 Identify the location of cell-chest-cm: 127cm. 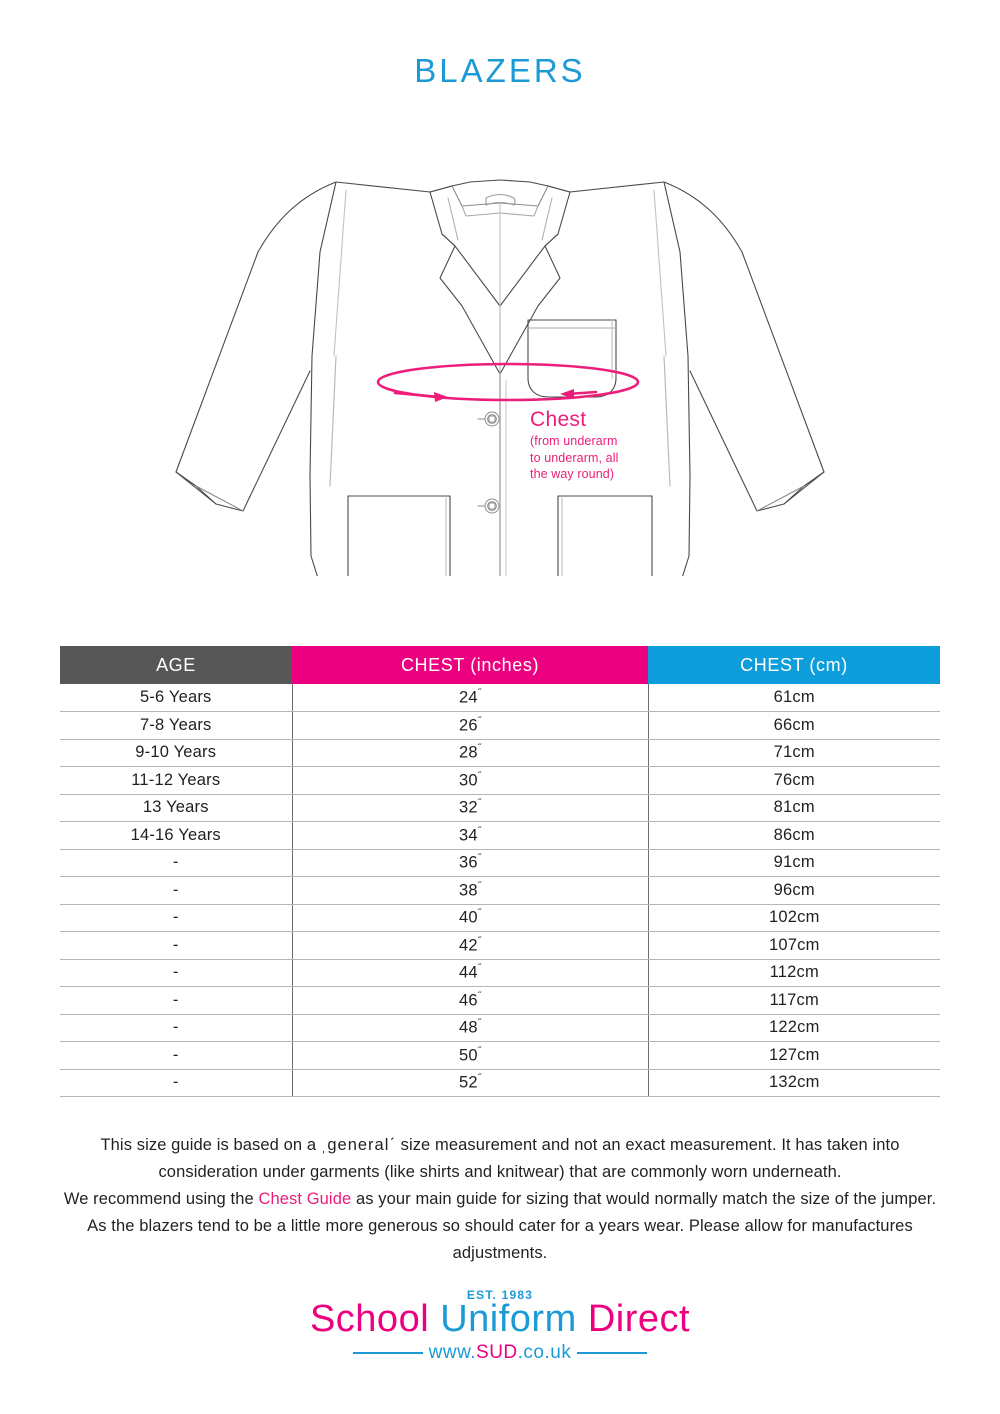
(793, 1055).